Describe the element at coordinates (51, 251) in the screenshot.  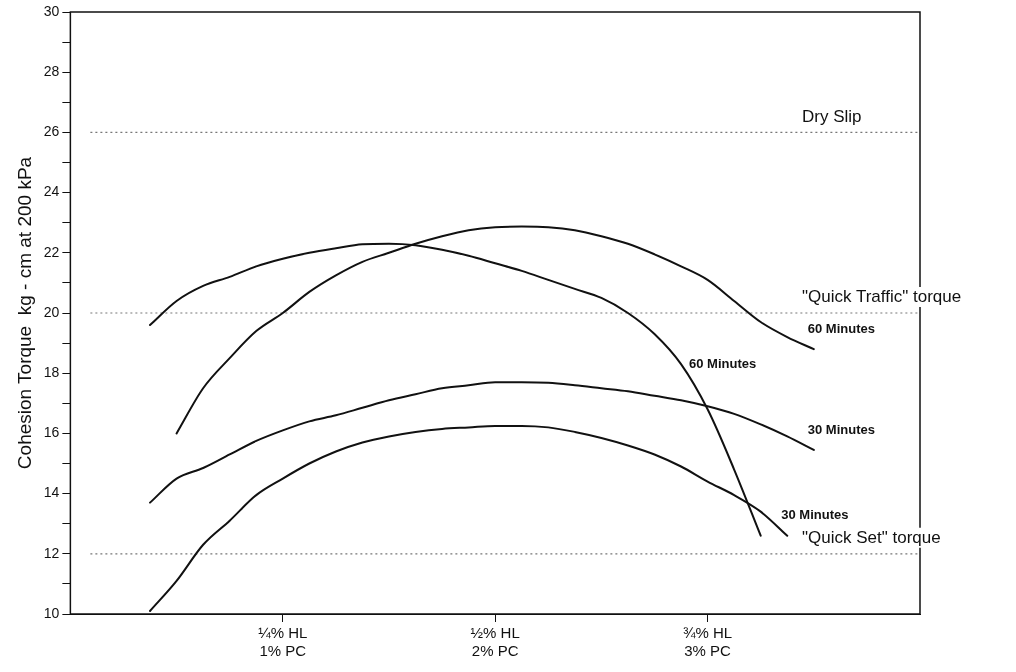
I see `y-tick-label: 22` at that location.